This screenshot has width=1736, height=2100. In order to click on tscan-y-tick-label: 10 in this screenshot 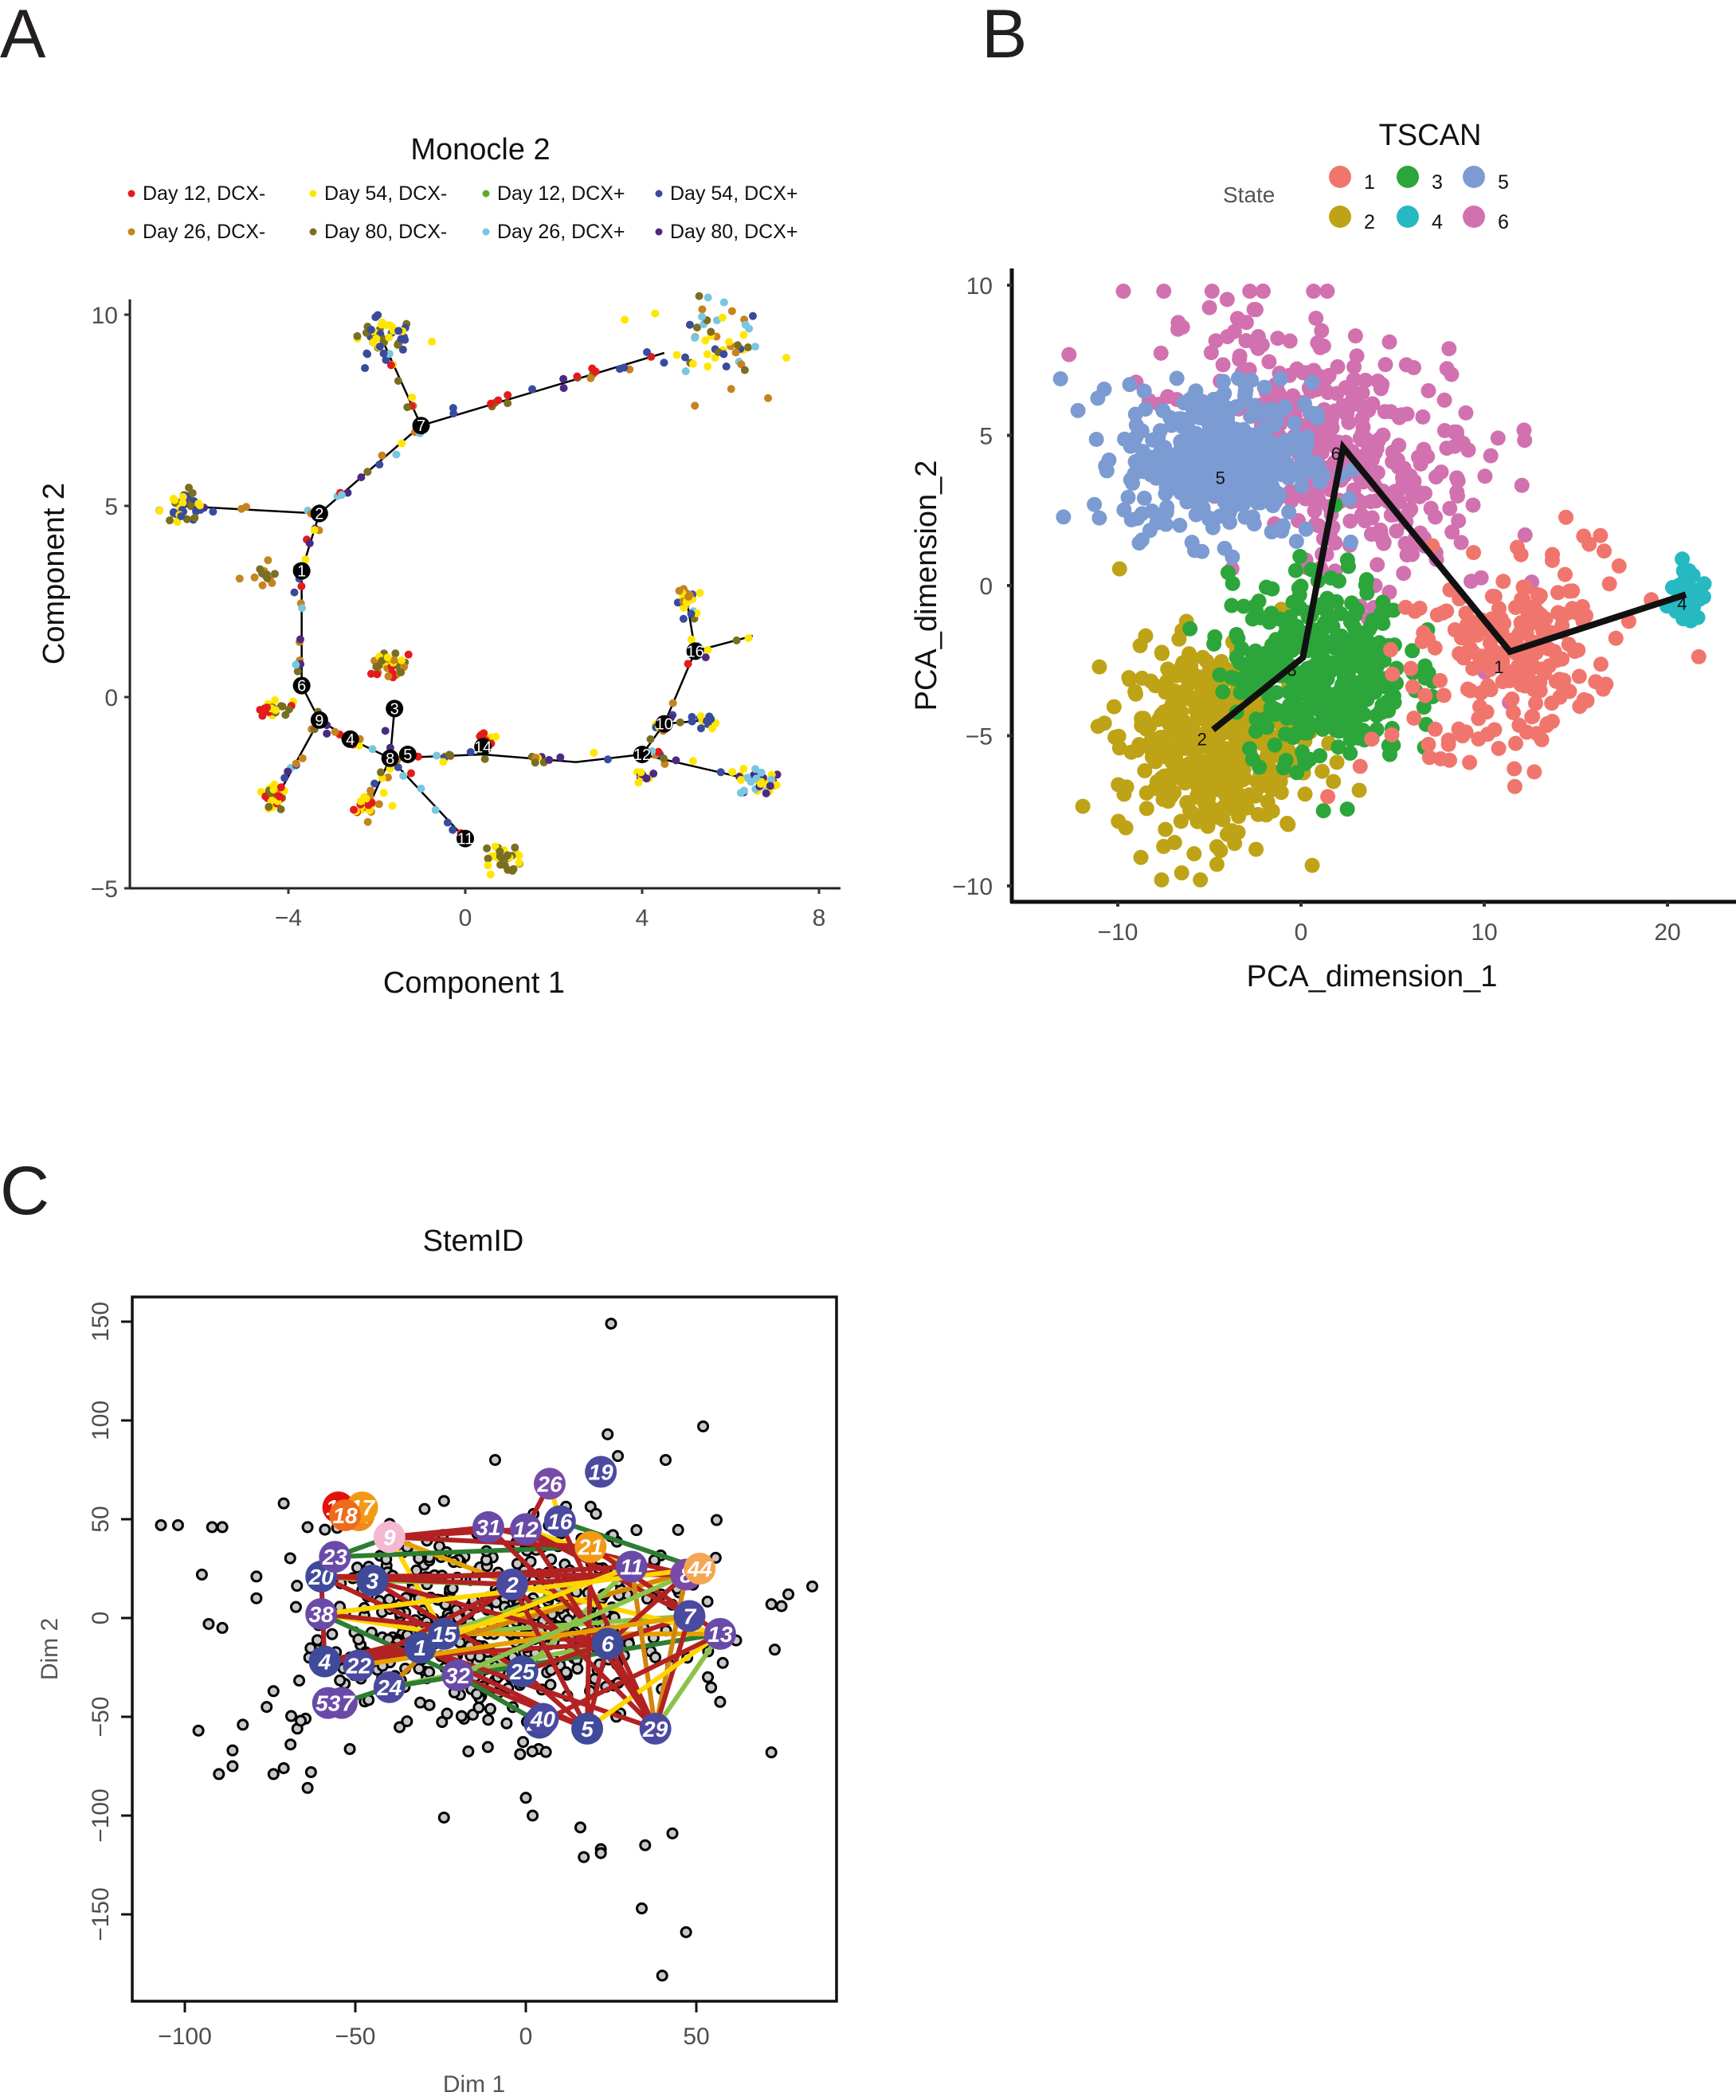, I will do `click(979, 286)`.